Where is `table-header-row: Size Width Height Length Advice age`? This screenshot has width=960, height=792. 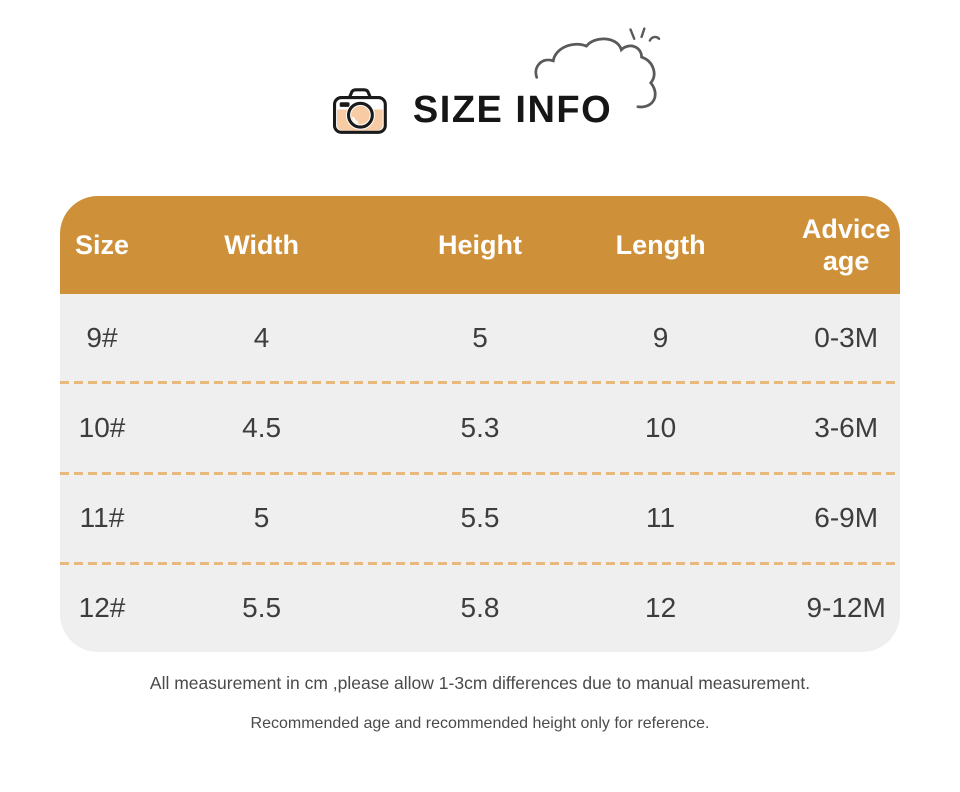
table-header-row: Size Width Height Length Advice age is located at coordinates (480, 245).